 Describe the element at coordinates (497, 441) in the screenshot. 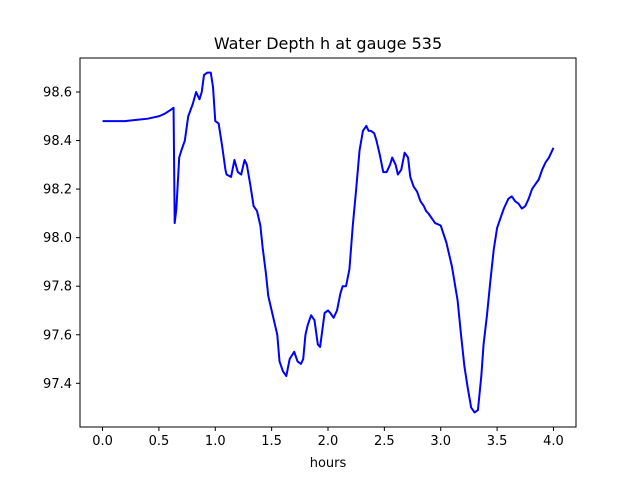

I see `x-tick-label: 3.5` at that location.